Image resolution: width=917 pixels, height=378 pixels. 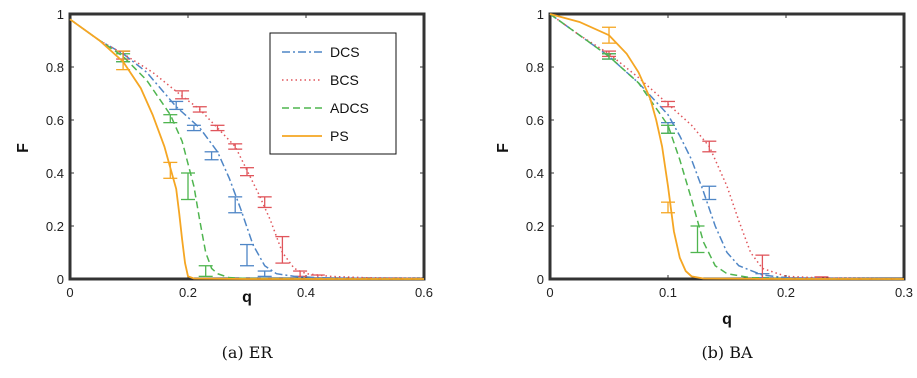 I want to click on x-tick-label: 0.3, so click(x=904, y=292).